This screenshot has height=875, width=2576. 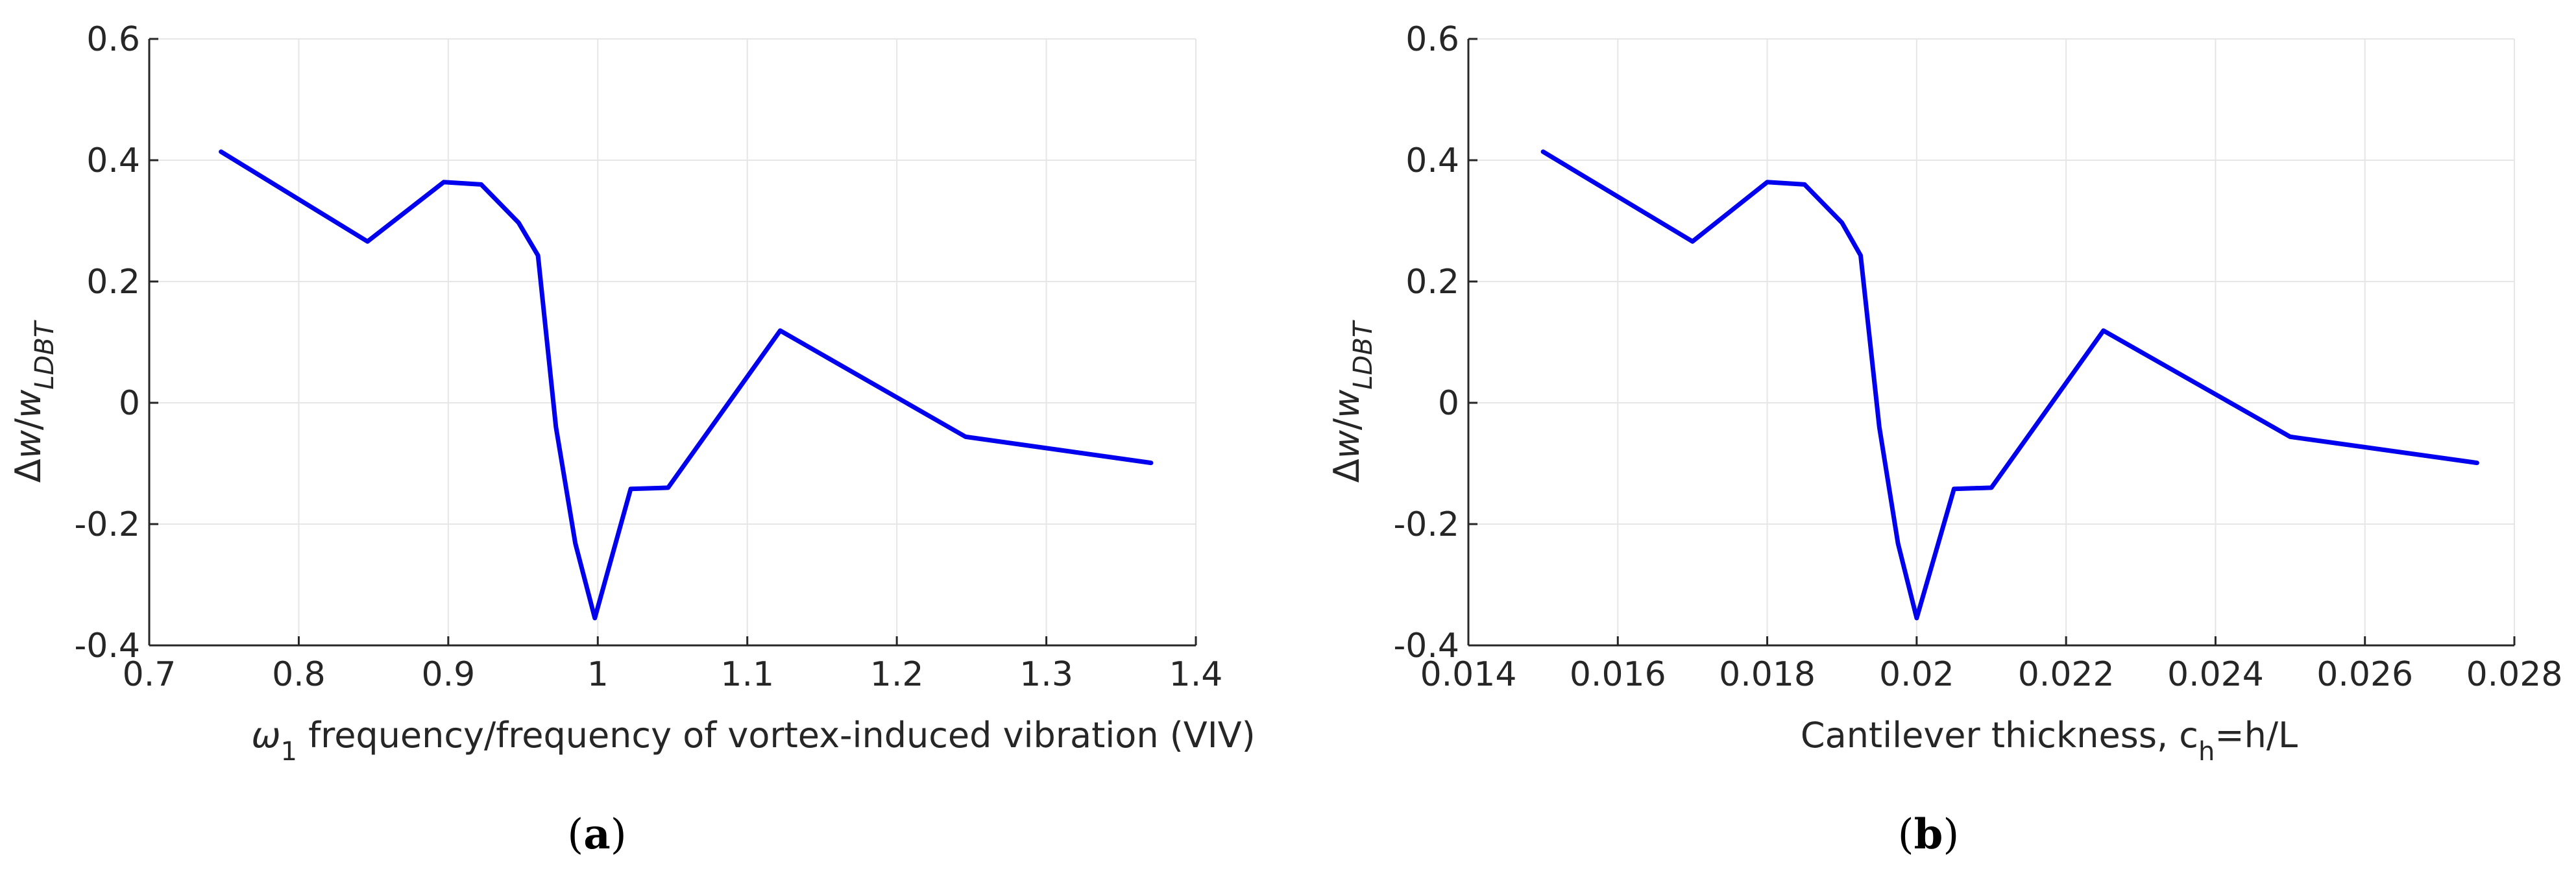 I want to click on x-tick-label: 0.02, so click(x=1916, y=674).